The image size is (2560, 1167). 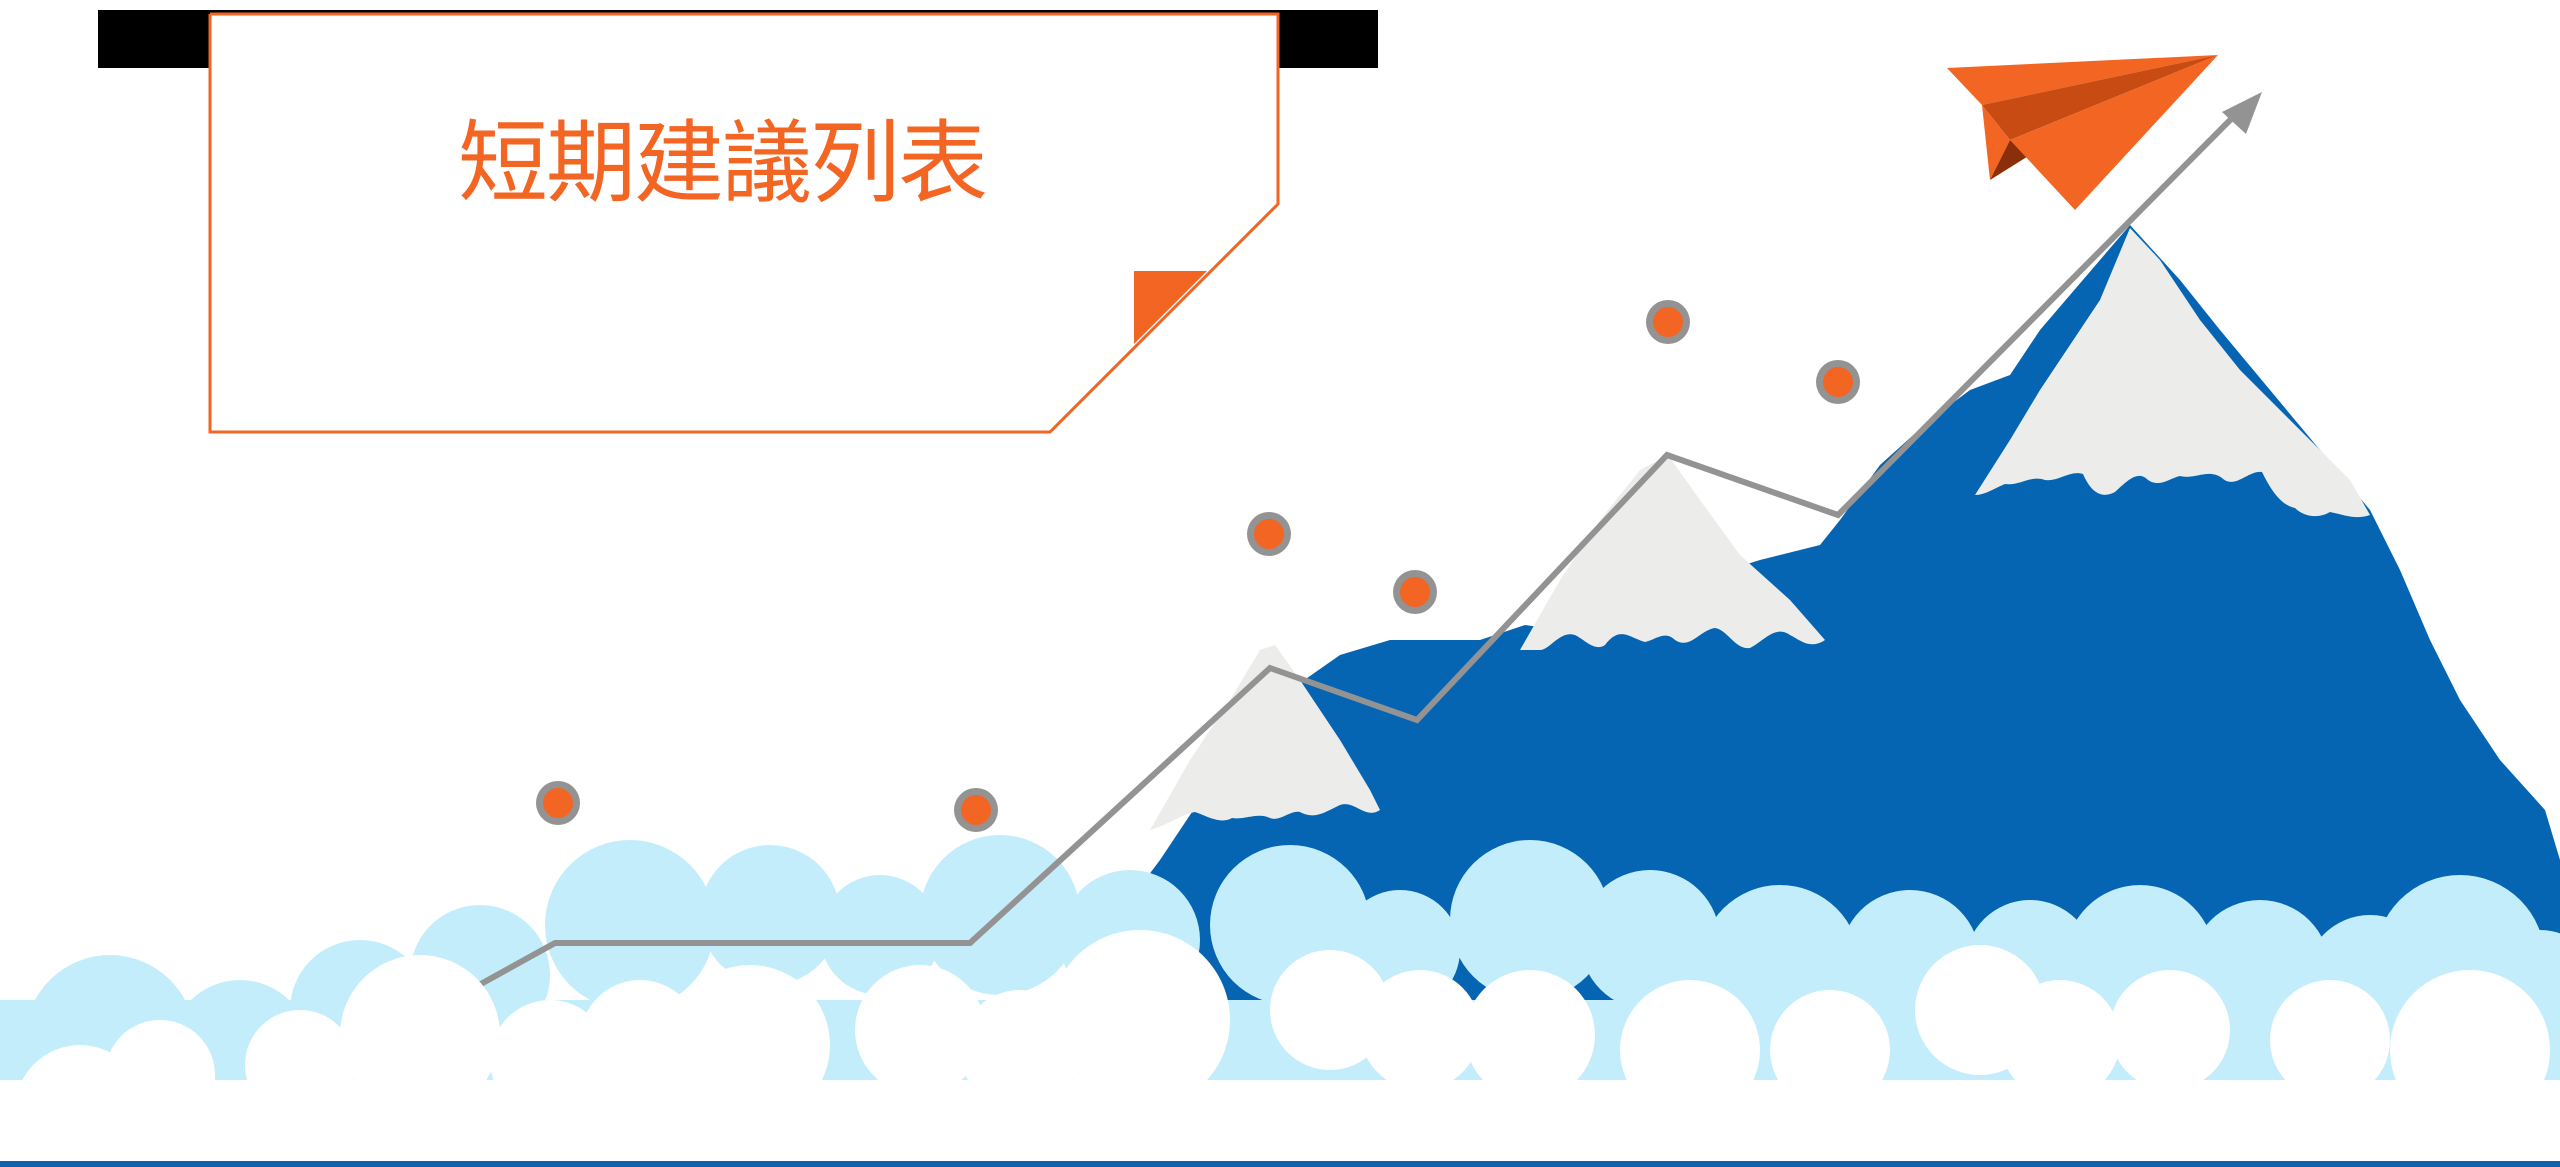 I want to click on snow-cap-large, so click(x=2172, y=373).